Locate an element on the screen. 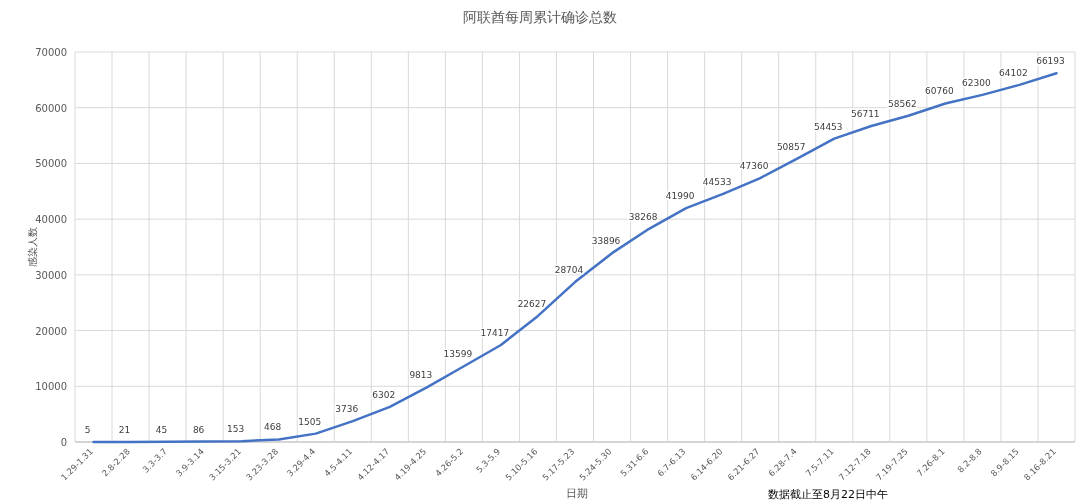 The image size is (1080, 503). data-label: 3736 is located at coordinates (347, 409).